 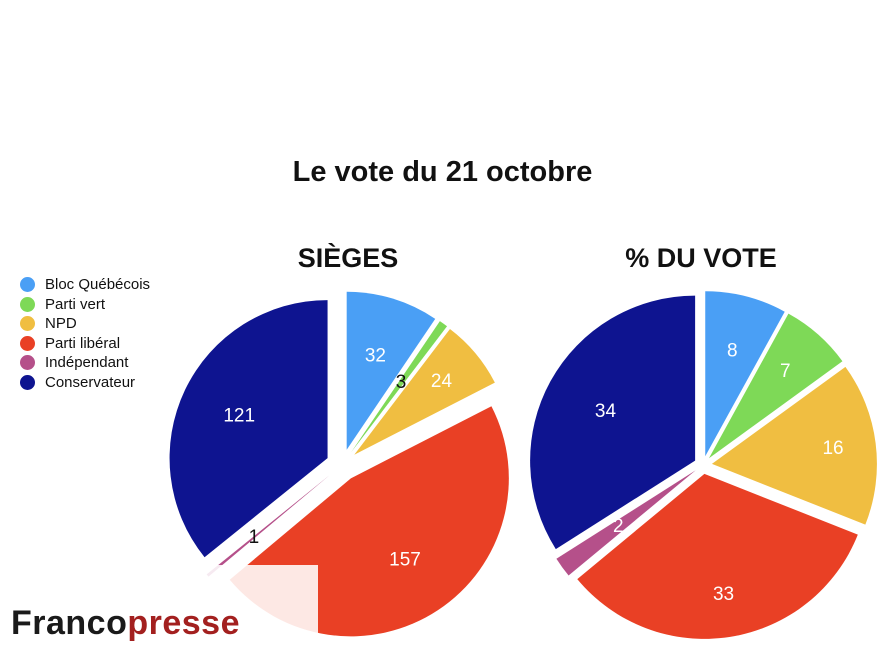 What do you see at coordinates (348, 258) in the screenshot?
I see `seats-chart-title: SIÈGES` at bounding box center [348, 258].